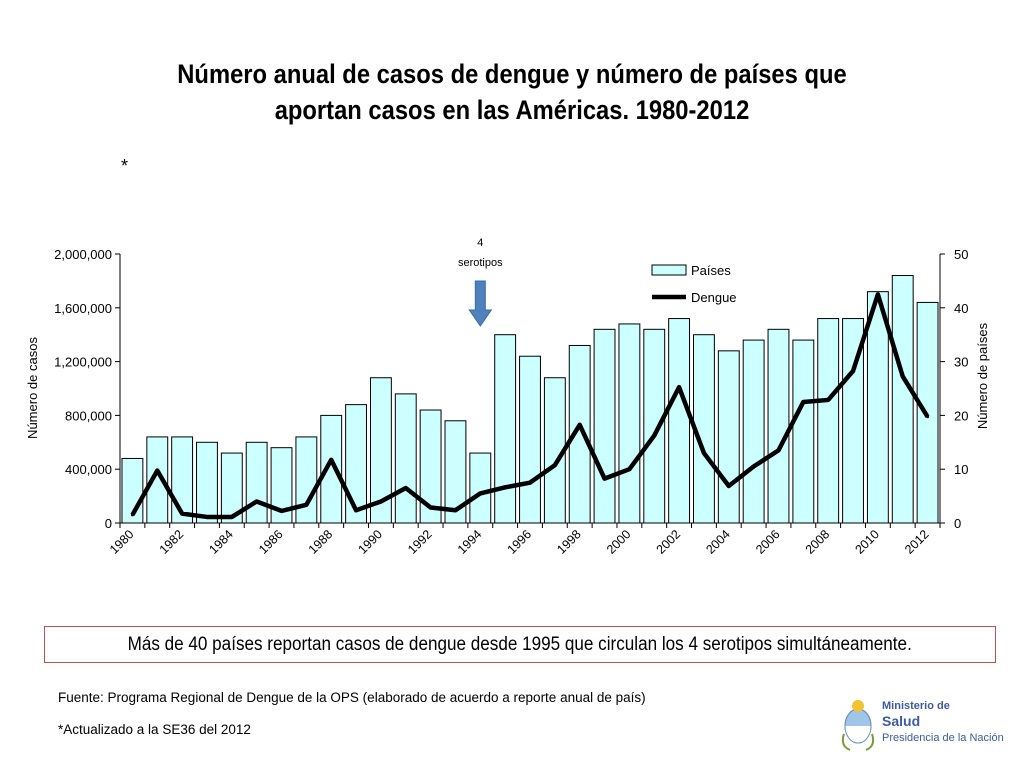 Image resolution: width=1024 pixels, height=768 pixels. What do you see at coordinates (480, 303) in the screenshot?
I see `arrow-down-icon` at bounding box center [480, 303].